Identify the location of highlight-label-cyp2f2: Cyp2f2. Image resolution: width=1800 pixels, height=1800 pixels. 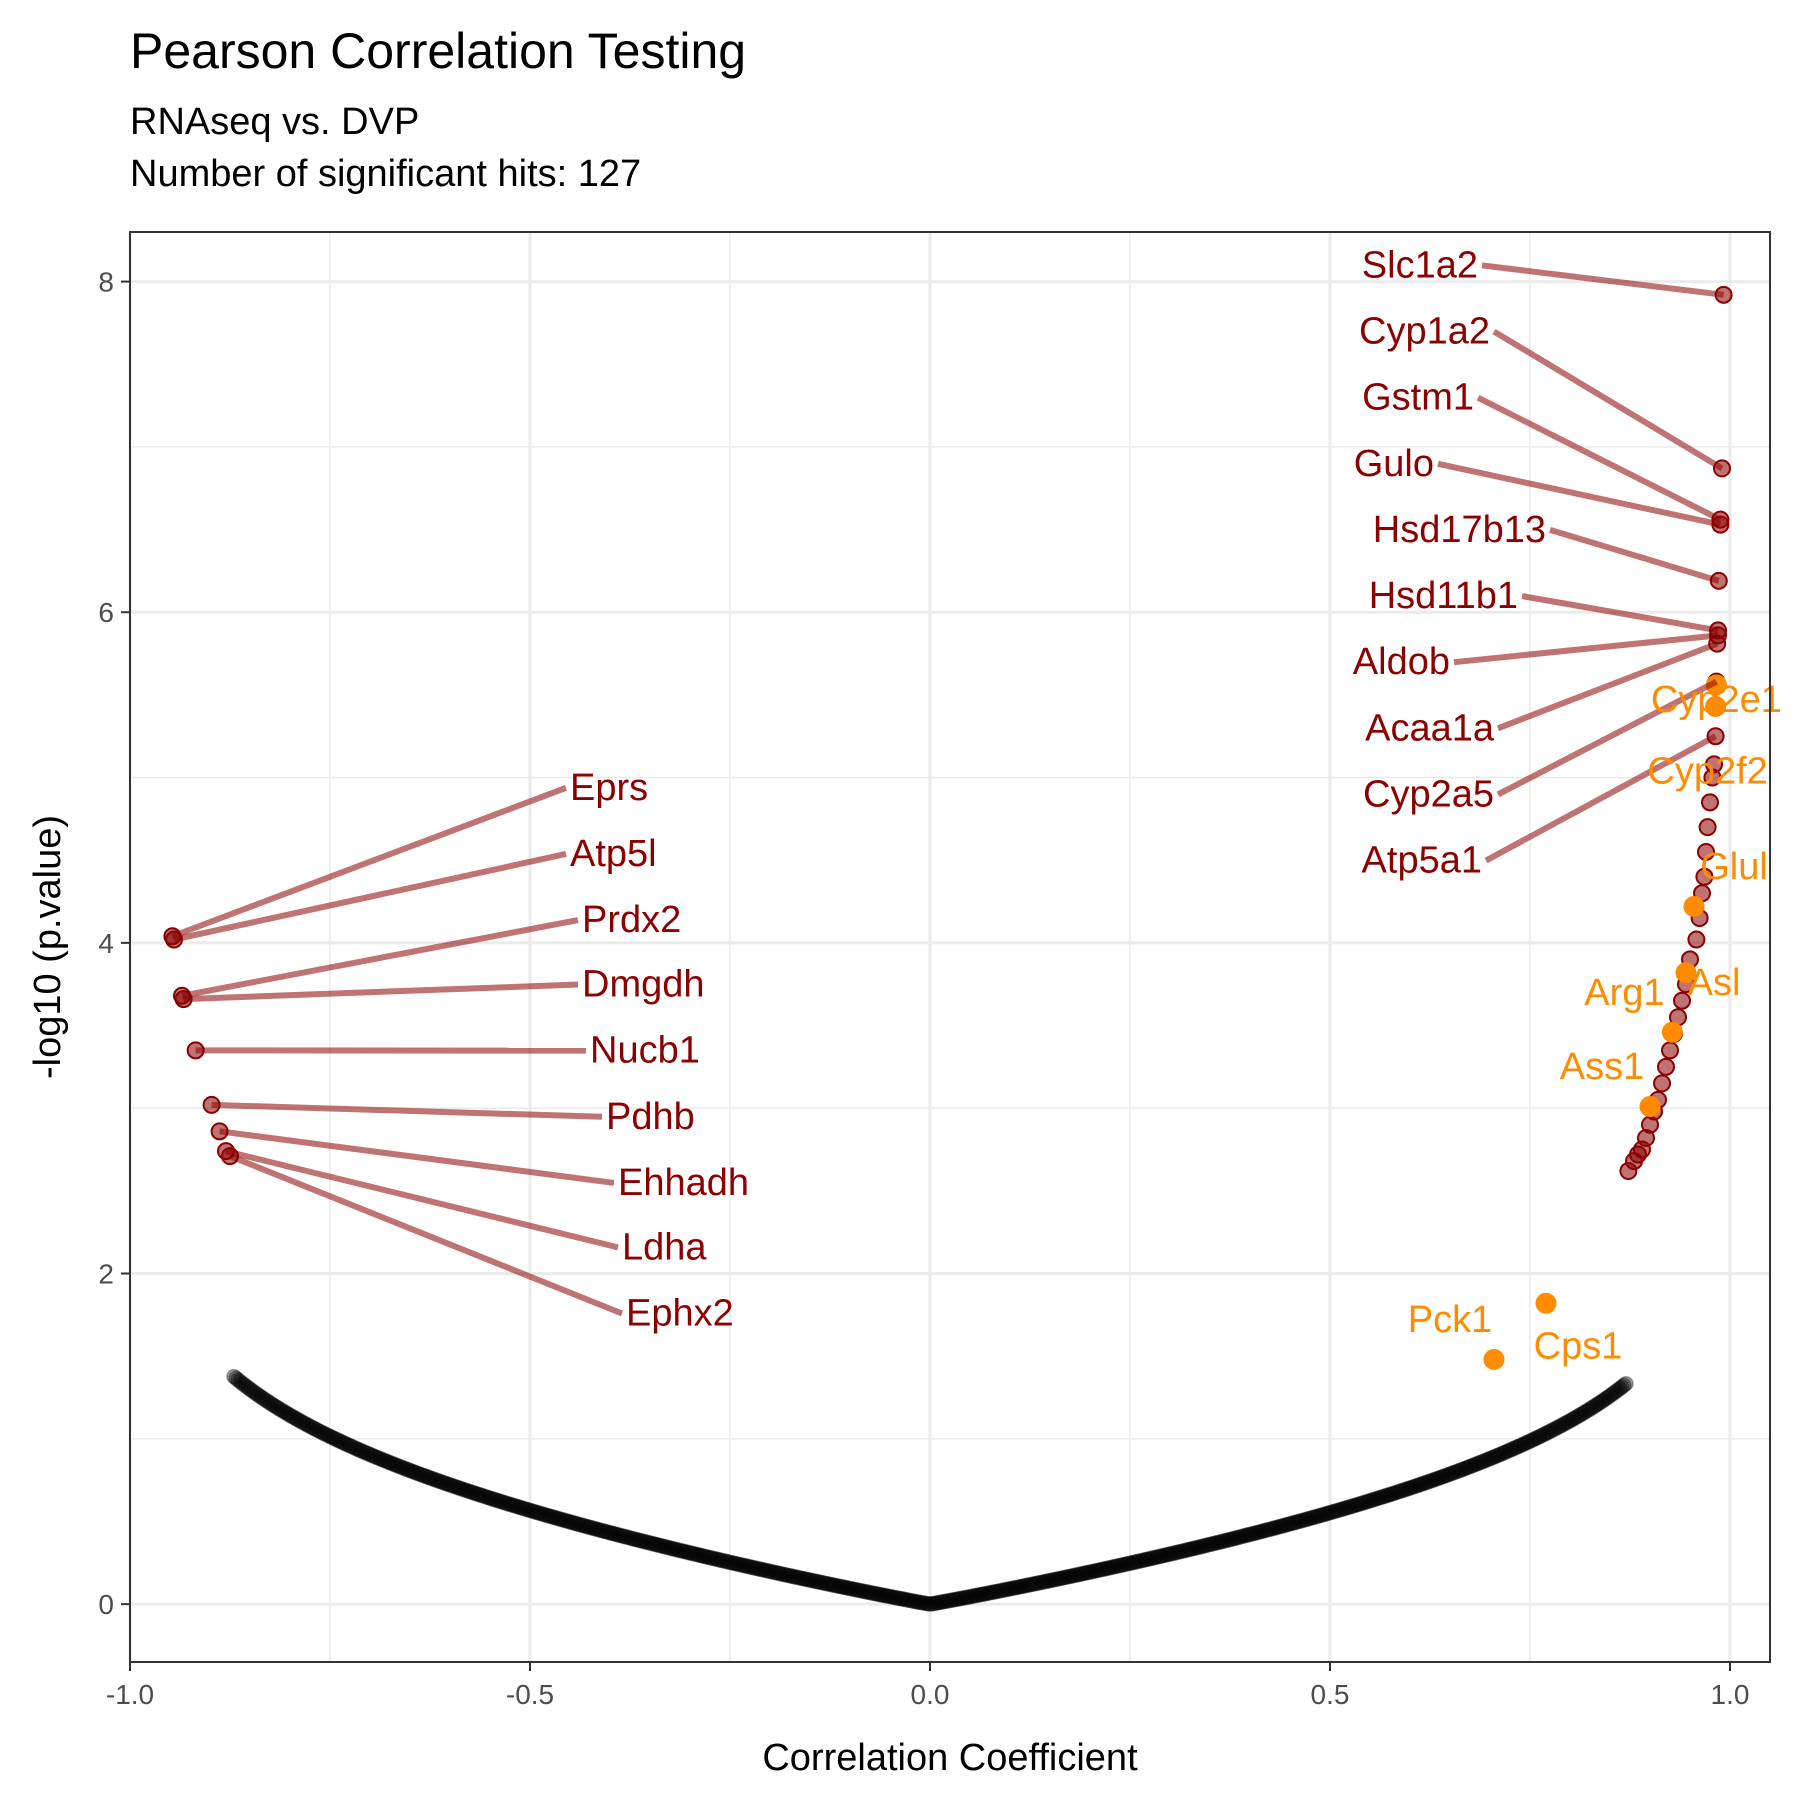
(1707, 771).